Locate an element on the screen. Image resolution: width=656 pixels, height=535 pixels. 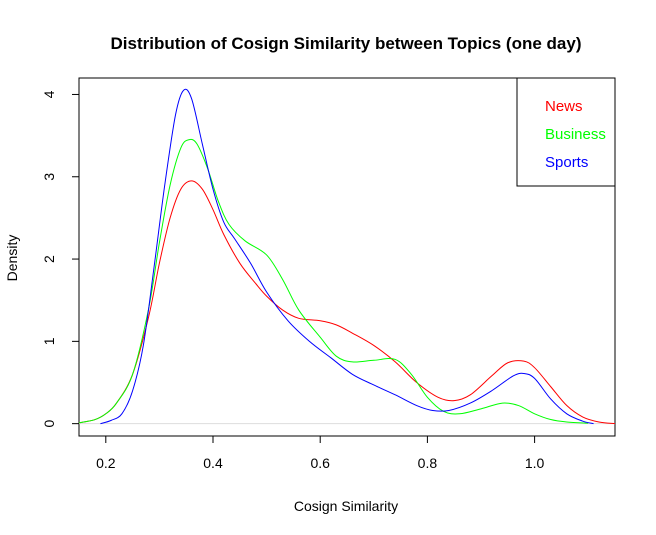
legend-entry-business: Business is located at coordinates (575, 134).